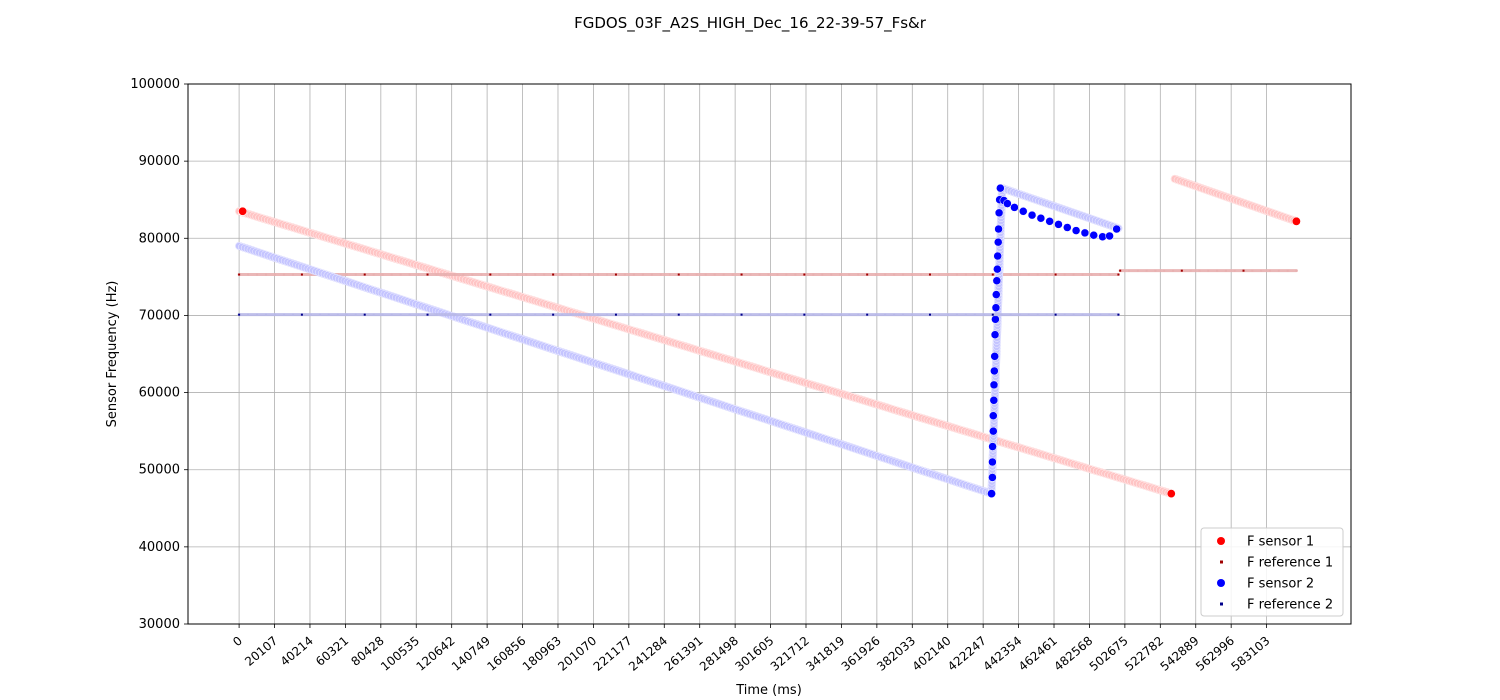 The width and height of the screenshot is (1500, 700). Describe the element at coordinates (1221, 562) in the screenshot. I see `f-reference-1-legend-marker` at that location.